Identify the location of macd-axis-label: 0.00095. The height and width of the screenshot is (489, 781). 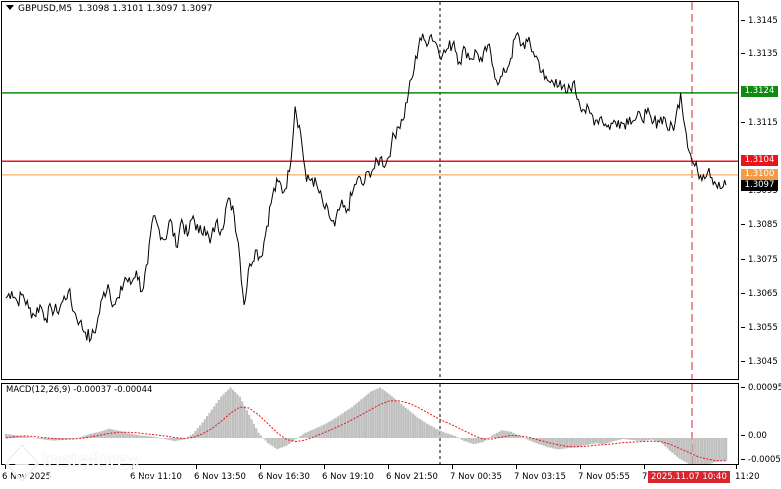
(761, 388).